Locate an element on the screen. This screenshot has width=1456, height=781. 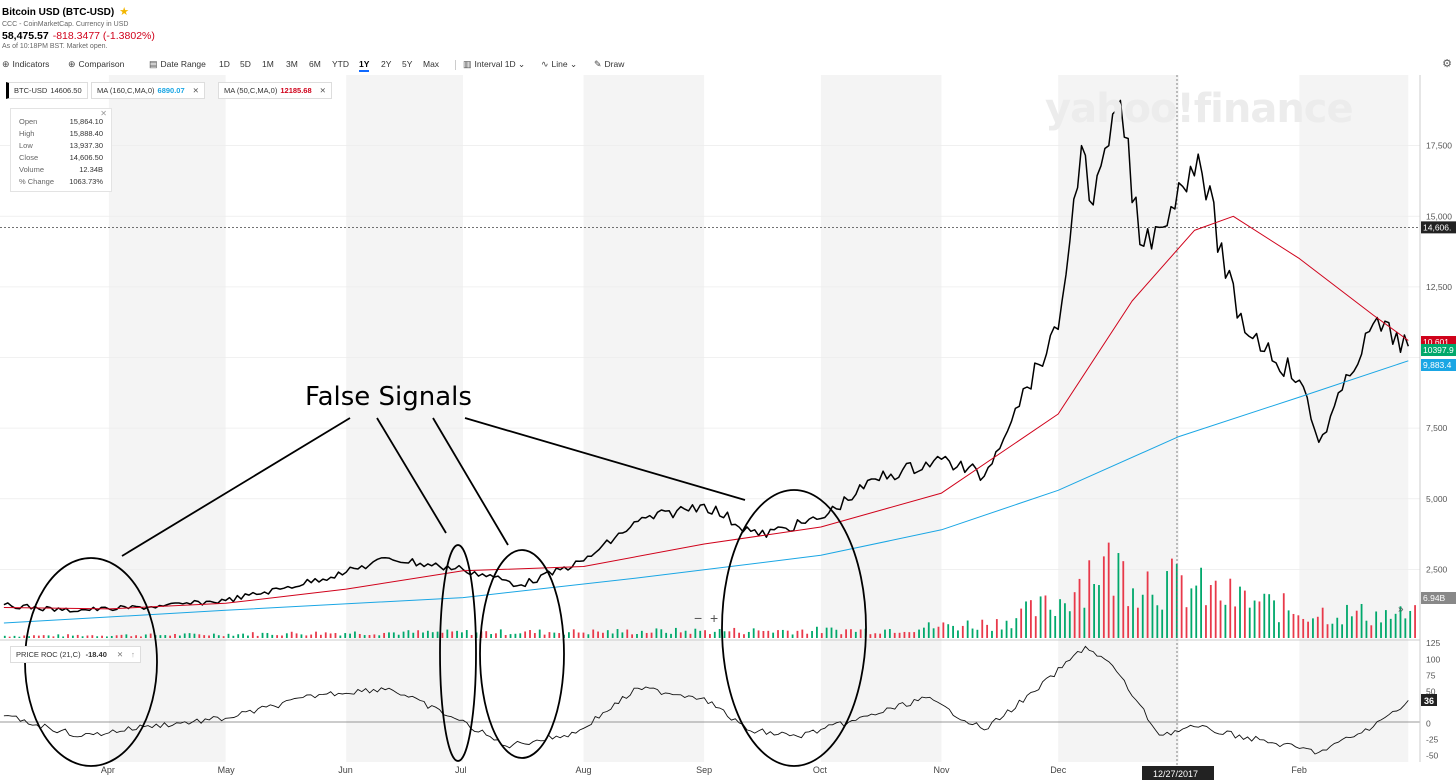
roc-badge is located at coordinates (1429, 700).